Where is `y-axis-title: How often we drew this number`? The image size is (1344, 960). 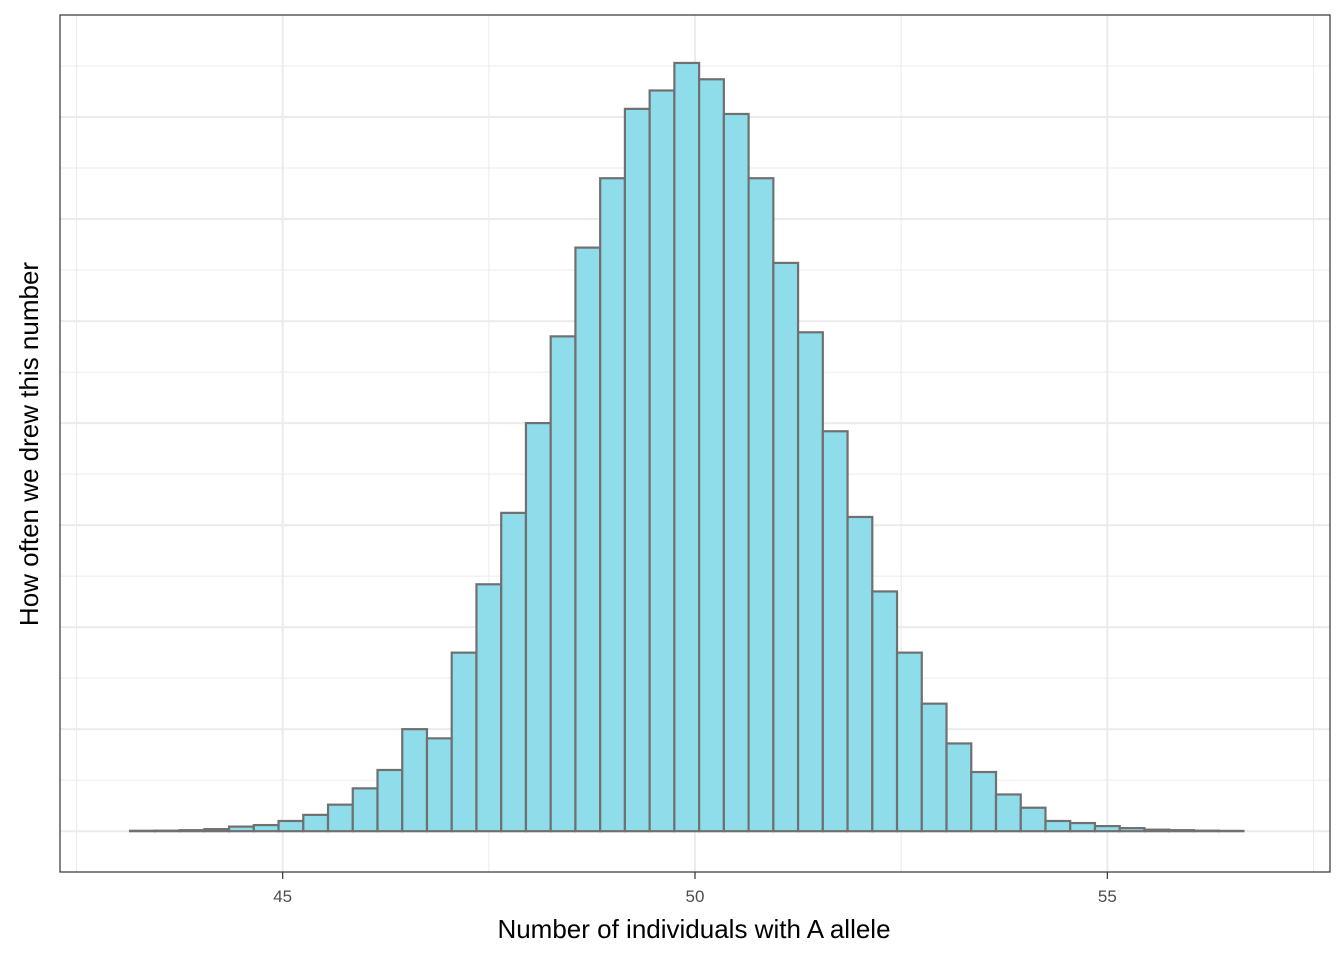 y-axis-title: How often we drew this number is located at coordinates (29, 444).